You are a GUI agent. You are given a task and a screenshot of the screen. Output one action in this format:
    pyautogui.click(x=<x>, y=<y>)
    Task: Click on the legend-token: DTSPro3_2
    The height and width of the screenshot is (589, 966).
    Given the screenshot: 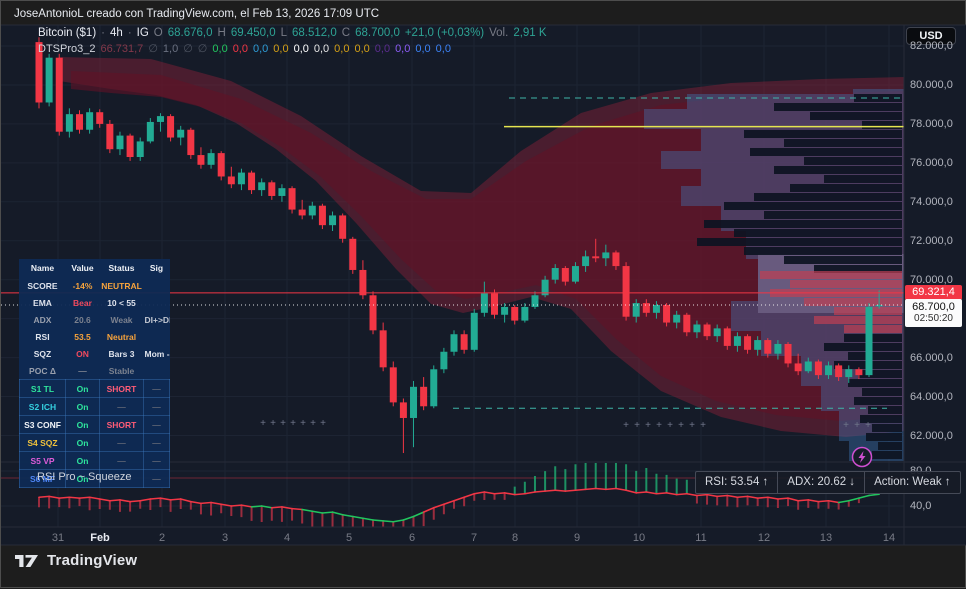 What is the action you would take?
    pyautogui.click(x=67, y=49)
    